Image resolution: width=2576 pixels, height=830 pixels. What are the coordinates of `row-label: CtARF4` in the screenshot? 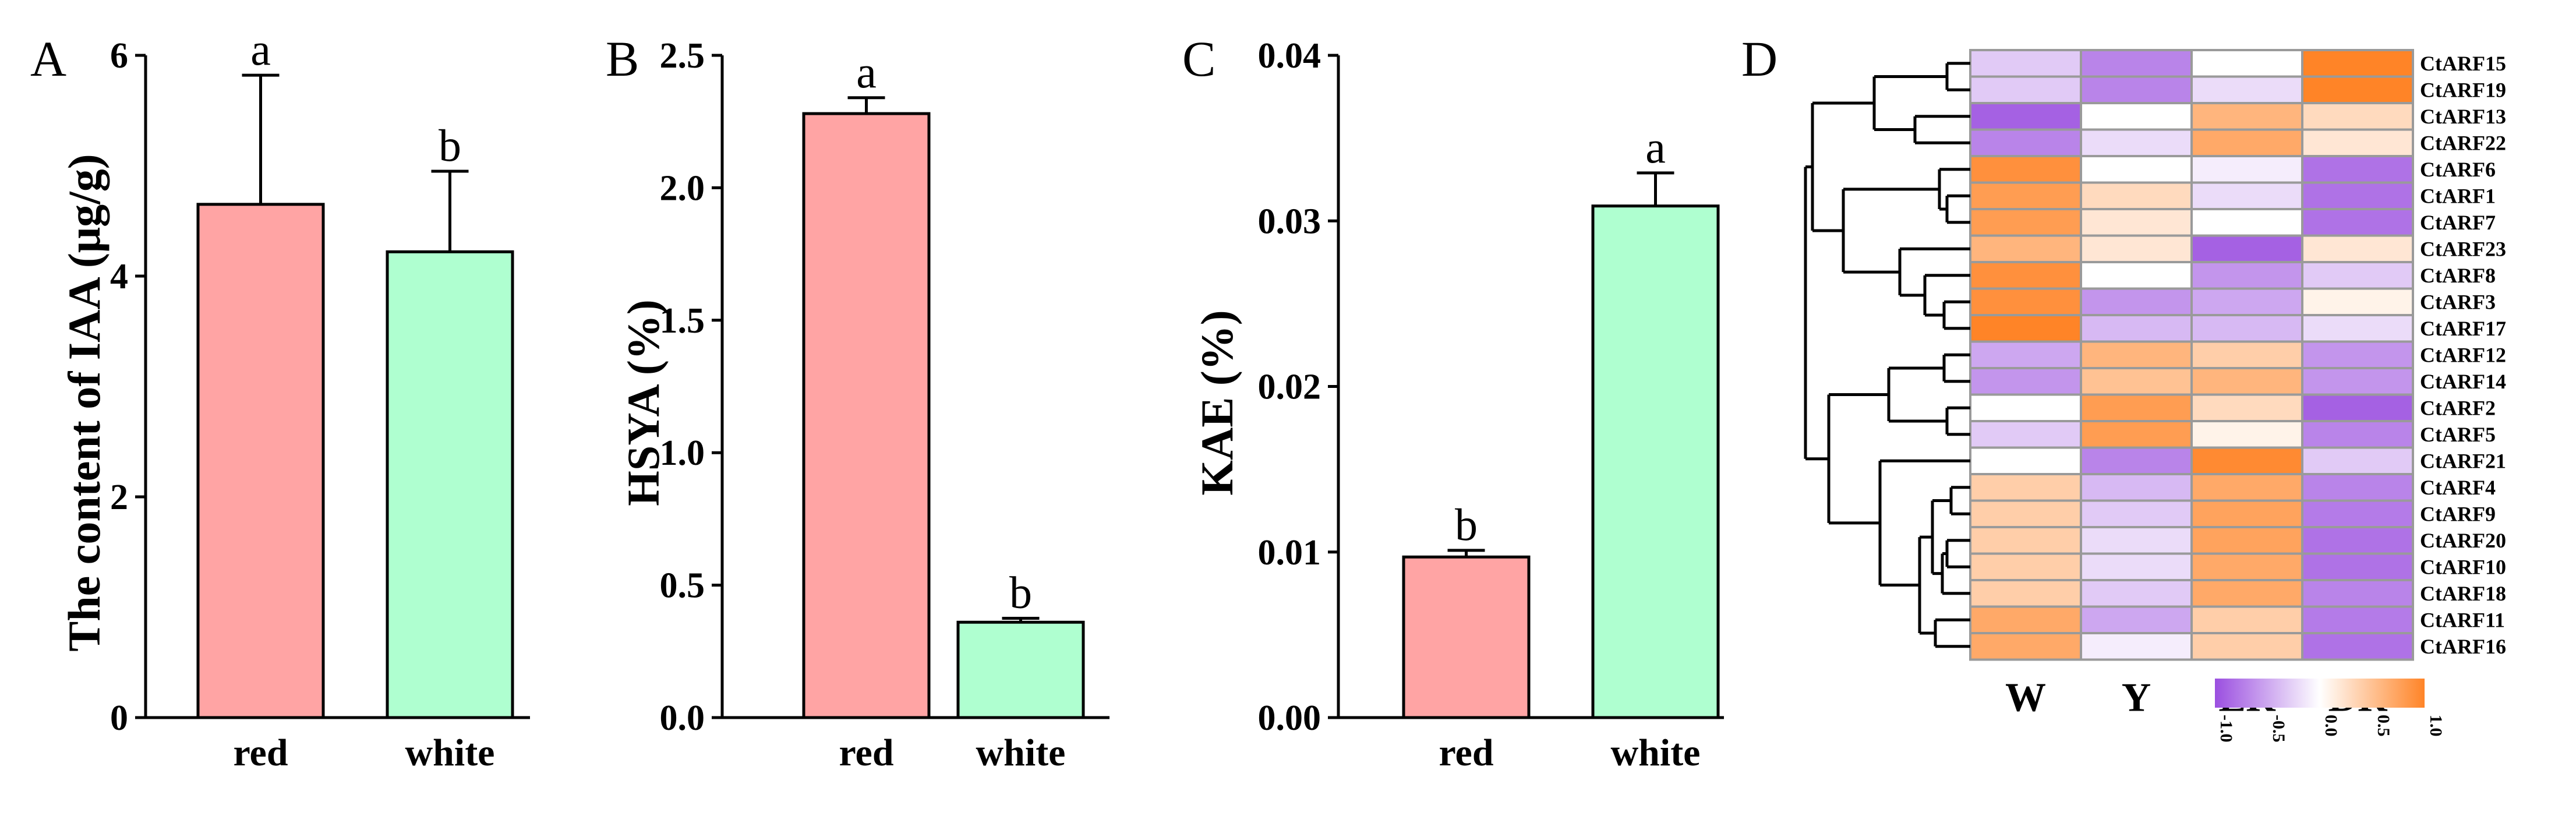 It's located at (2458, 487).